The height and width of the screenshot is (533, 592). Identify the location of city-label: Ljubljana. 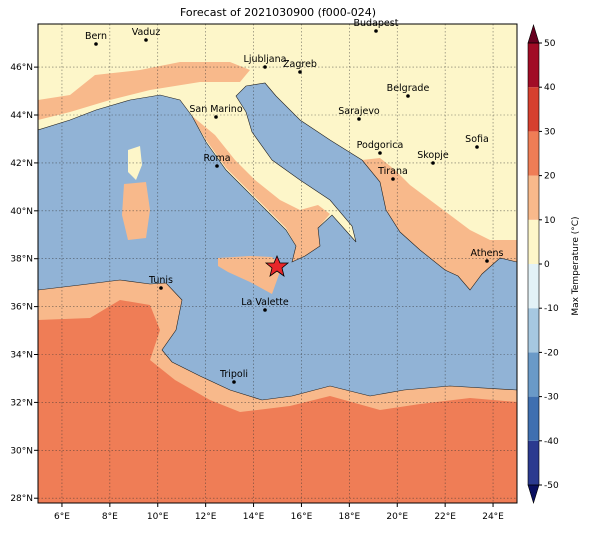
(265, 59).